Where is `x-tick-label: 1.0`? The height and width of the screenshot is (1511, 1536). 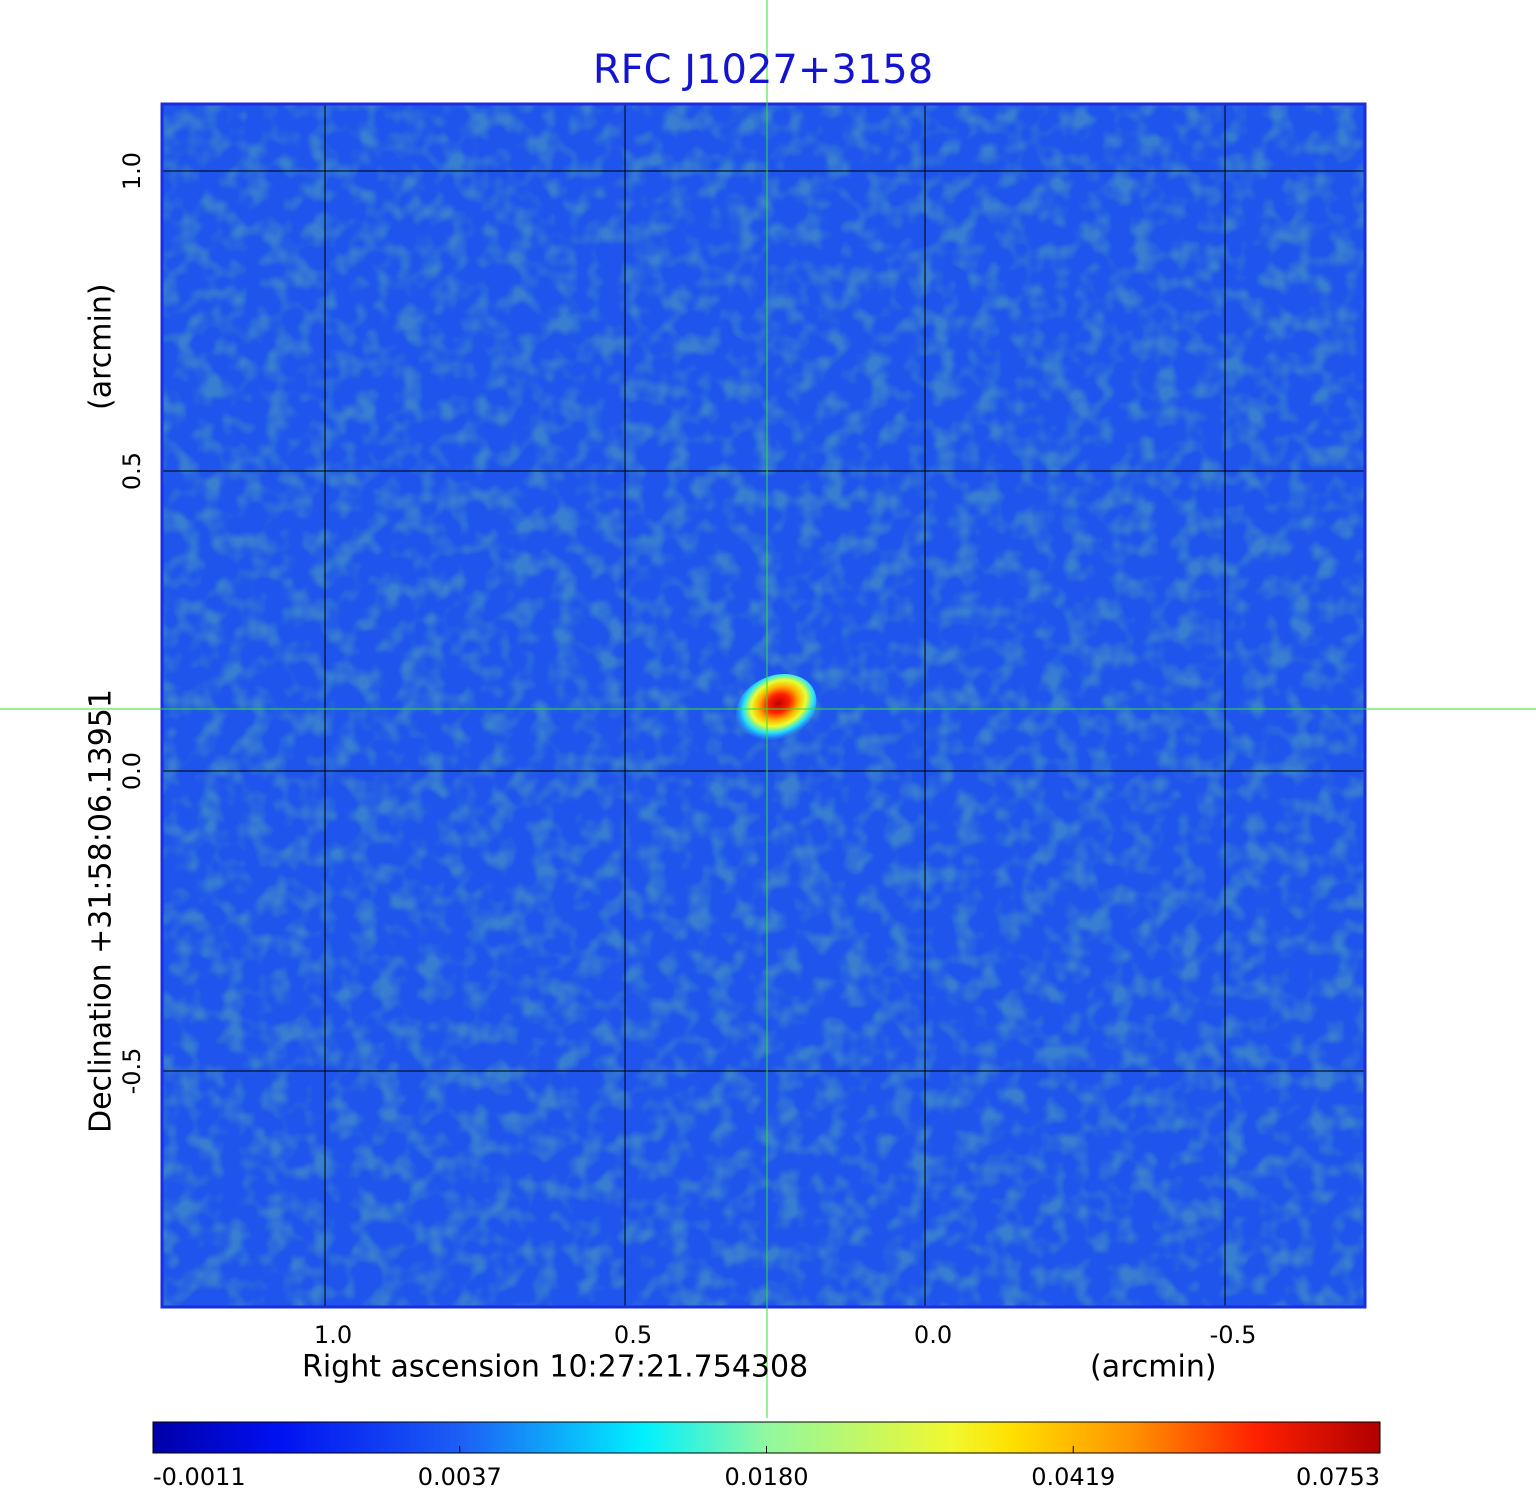 x-tick-label: 1.0 is located at coordinates (333, 1335).